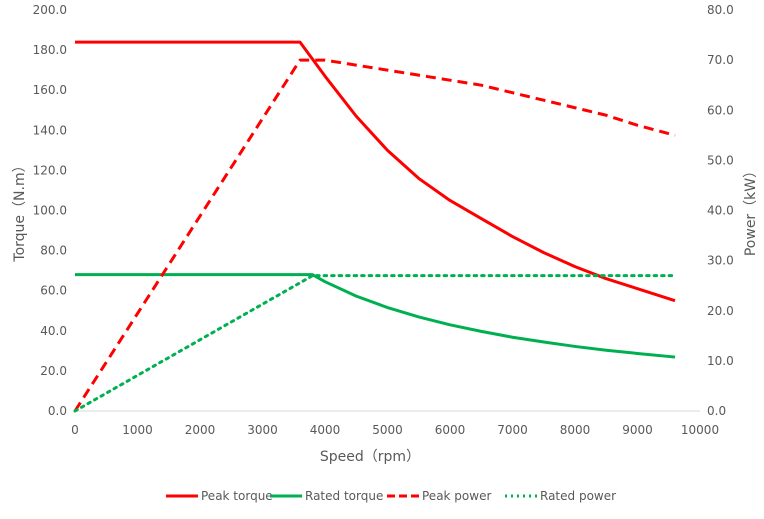 The height and width of the screenshot is (519, 764). Describe the element at coordinates (53, 291) in the screenshot. I see `y-tick-label: 60.0` at that location.